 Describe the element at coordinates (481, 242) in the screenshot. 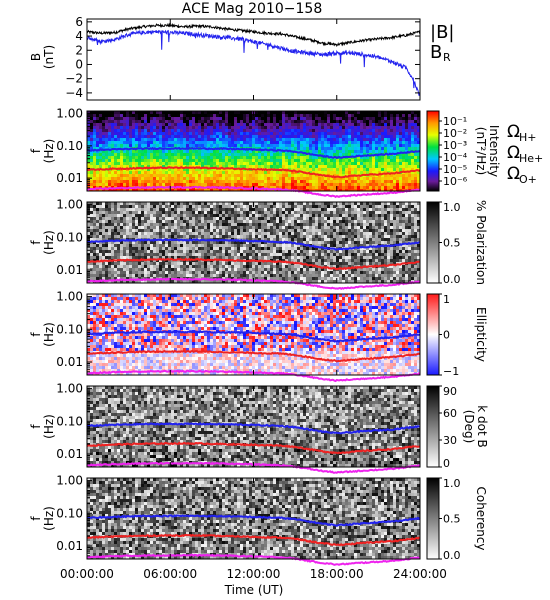

I see `colorbar-label: % Polarization` at that location.